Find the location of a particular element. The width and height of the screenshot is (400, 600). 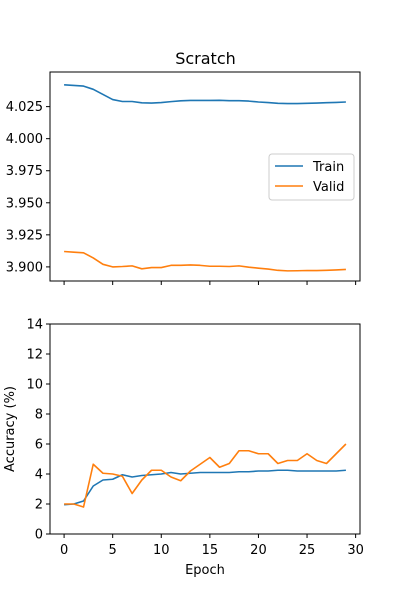

x-tick-label: 25 is located at coordinates (307, 550).